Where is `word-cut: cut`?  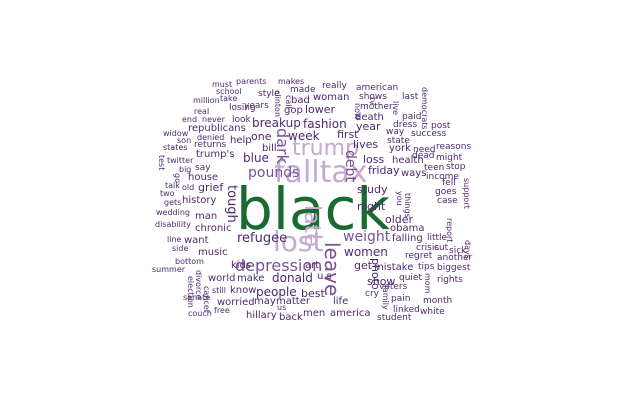 word-cut: cut is located at coordinates (441, 248).